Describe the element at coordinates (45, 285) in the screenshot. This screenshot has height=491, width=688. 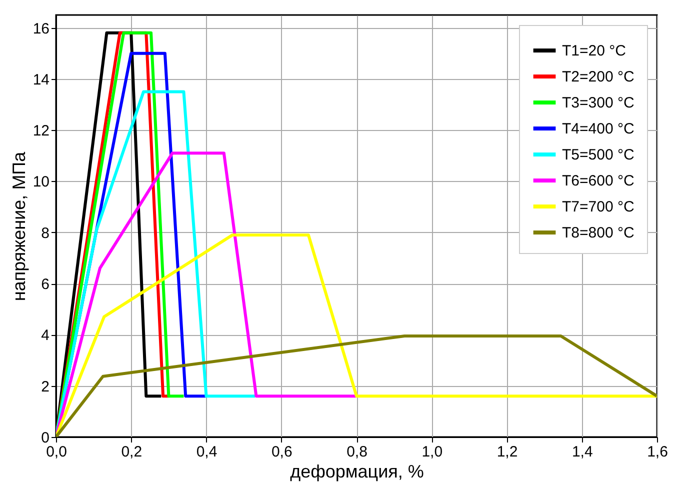
I see `y-tick-label: 6` at that location.